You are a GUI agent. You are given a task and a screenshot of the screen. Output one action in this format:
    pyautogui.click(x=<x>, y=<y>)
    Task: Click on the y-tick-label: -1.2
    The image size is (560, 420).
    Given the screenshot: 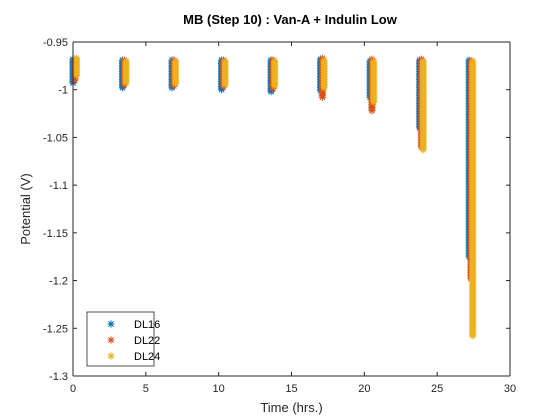 What is the action you would take?
    pyautogui.click(x=58, y=282)
    